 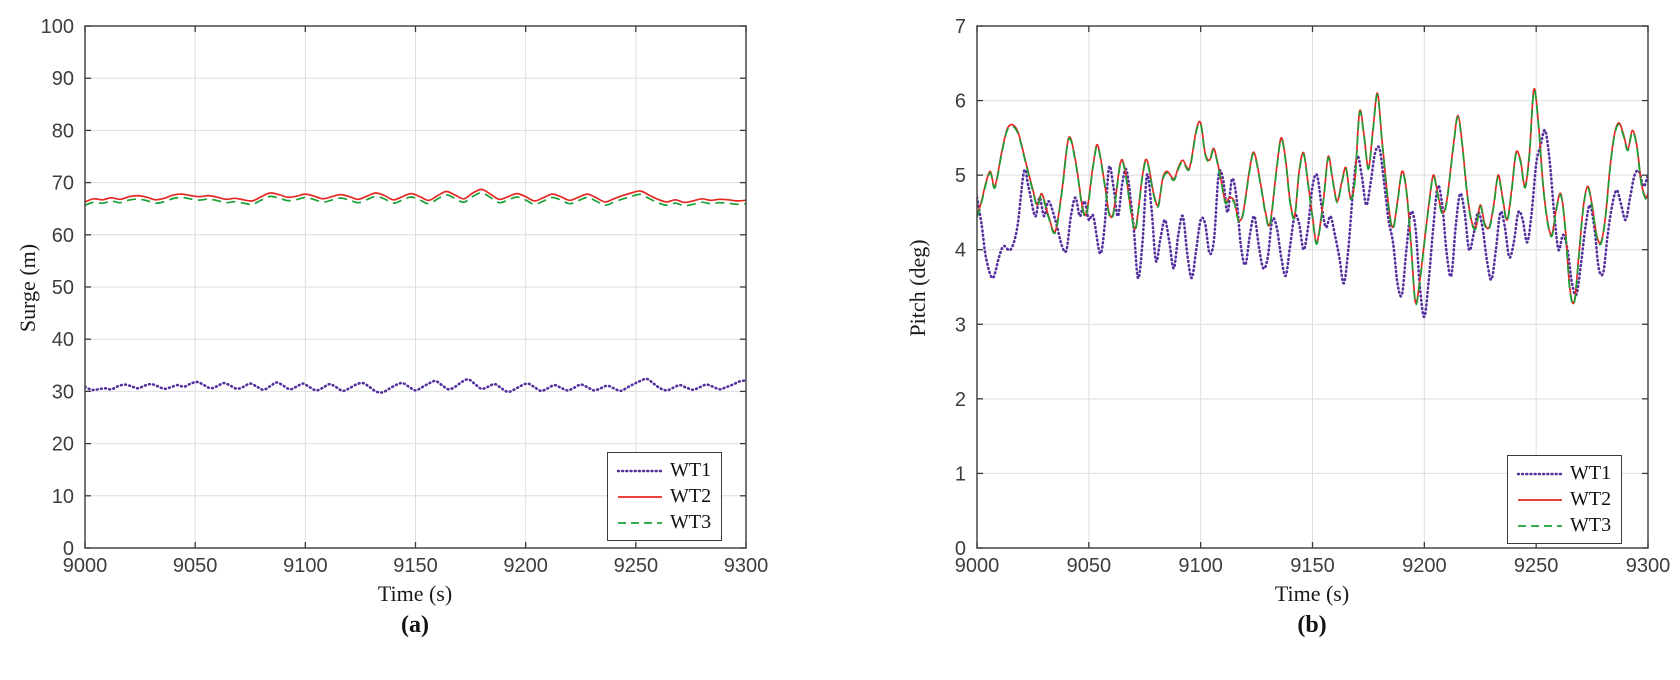 I want to click on svg-text: 6, so click(x=960, y=102).